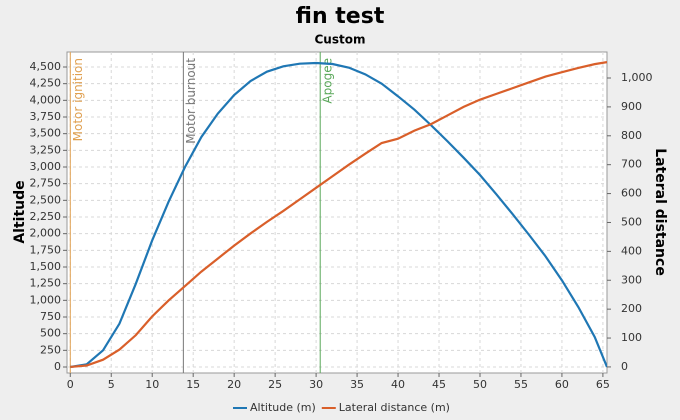  What do you see at coordinates (46, 233) in the screenshot?
I see `y-tick-label: 2,000` at bounding box center [46, 233].